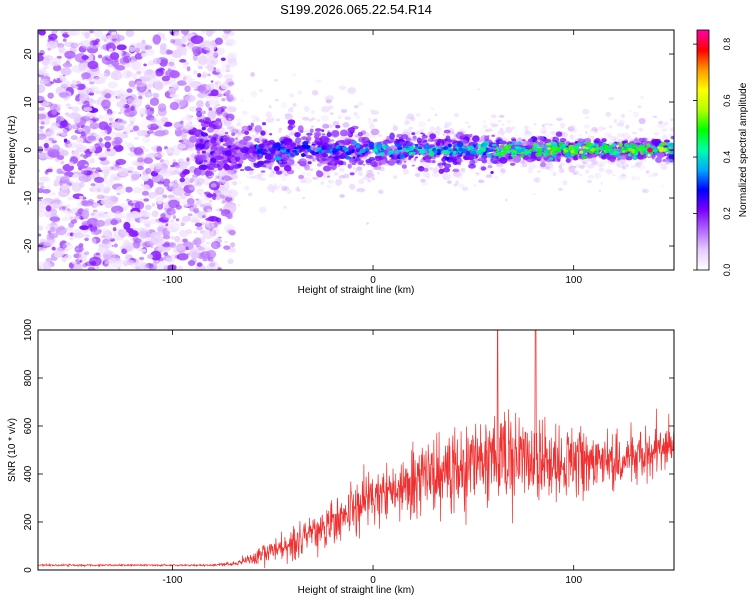 The width and height of the screenshot is (750, 605). I want to click on spectrogram-xlabel: Height of straight line (km), so click(356, 290).